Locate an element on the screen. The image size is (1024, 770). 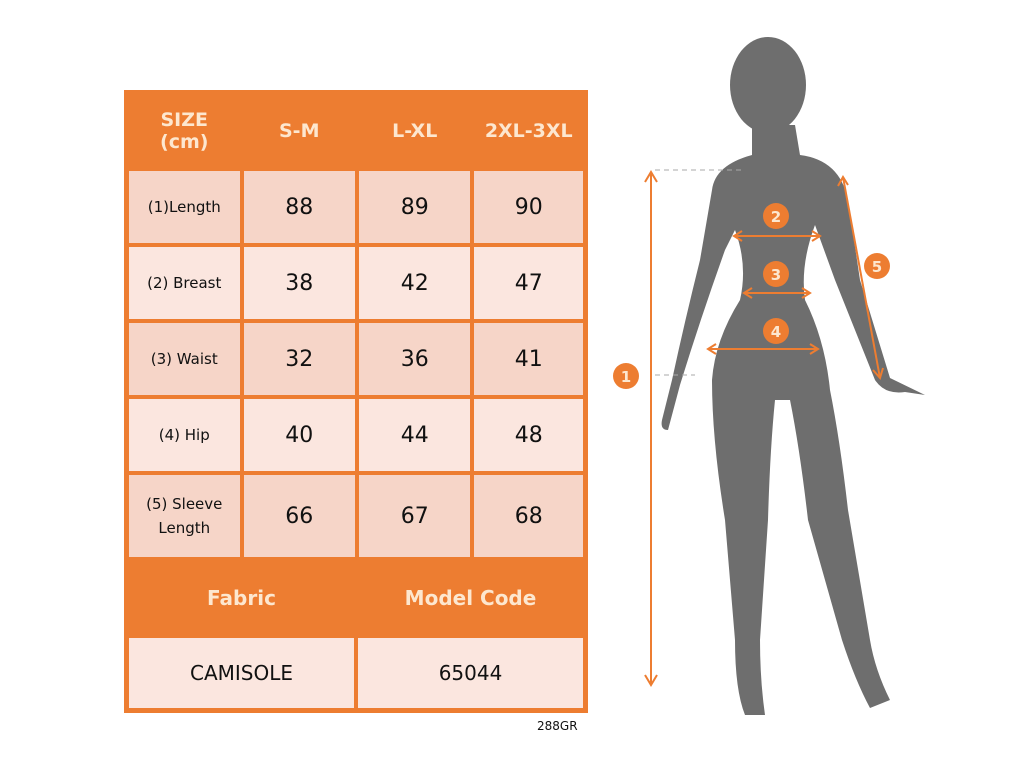
marker-1: 1 is located at coordinates (626, 376).